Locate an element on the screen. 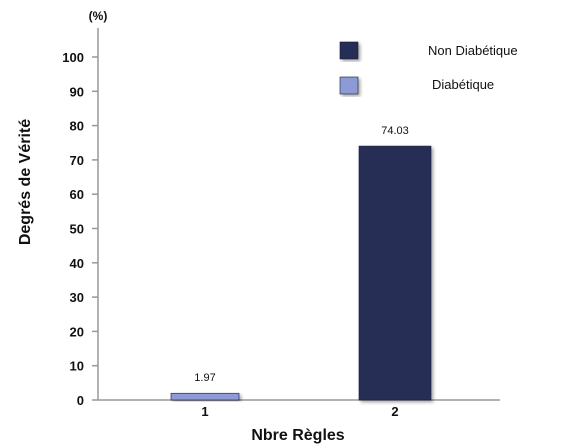 This screenshot has height=445, width=561. y-tick-label: 30 is located at coordinates (77, 297).